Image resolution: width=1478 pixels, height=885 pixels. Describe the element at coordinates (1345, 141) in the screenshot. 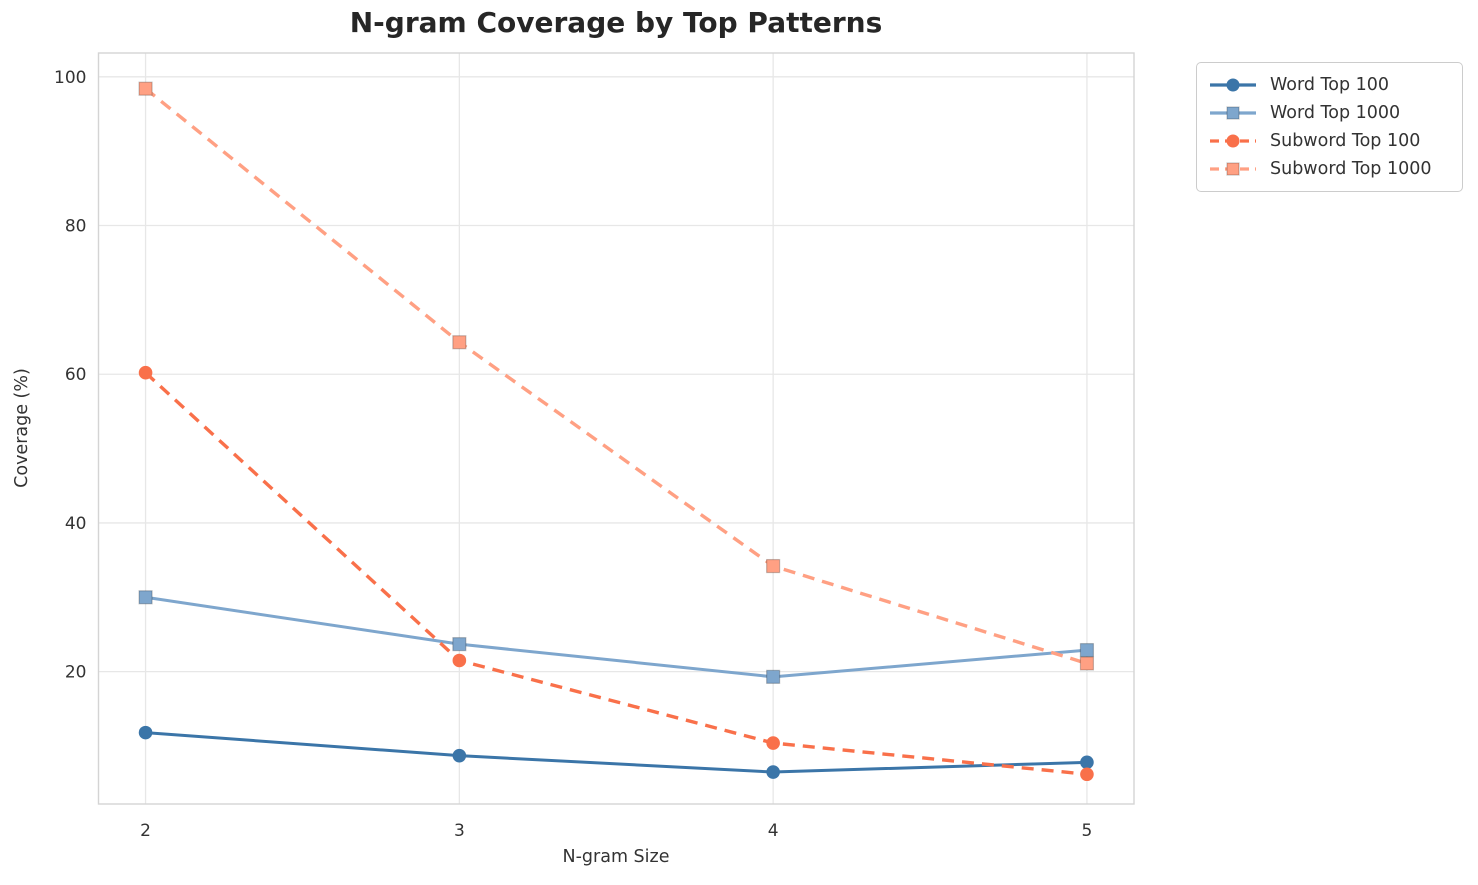

I see `legend-label: Subword Top 100` at that location.